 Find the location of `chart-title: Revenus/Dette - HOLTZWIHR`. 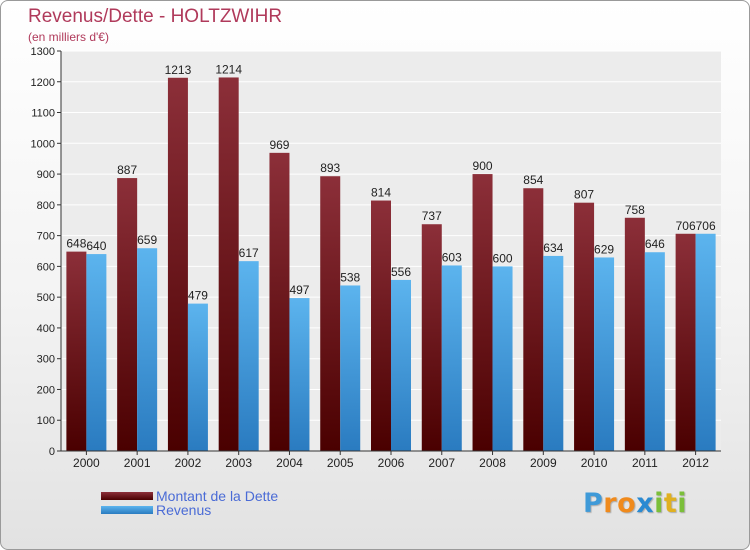

chart-title: Revenus/Dette - HOLTZWIHR is located at coordinates (155, 16).